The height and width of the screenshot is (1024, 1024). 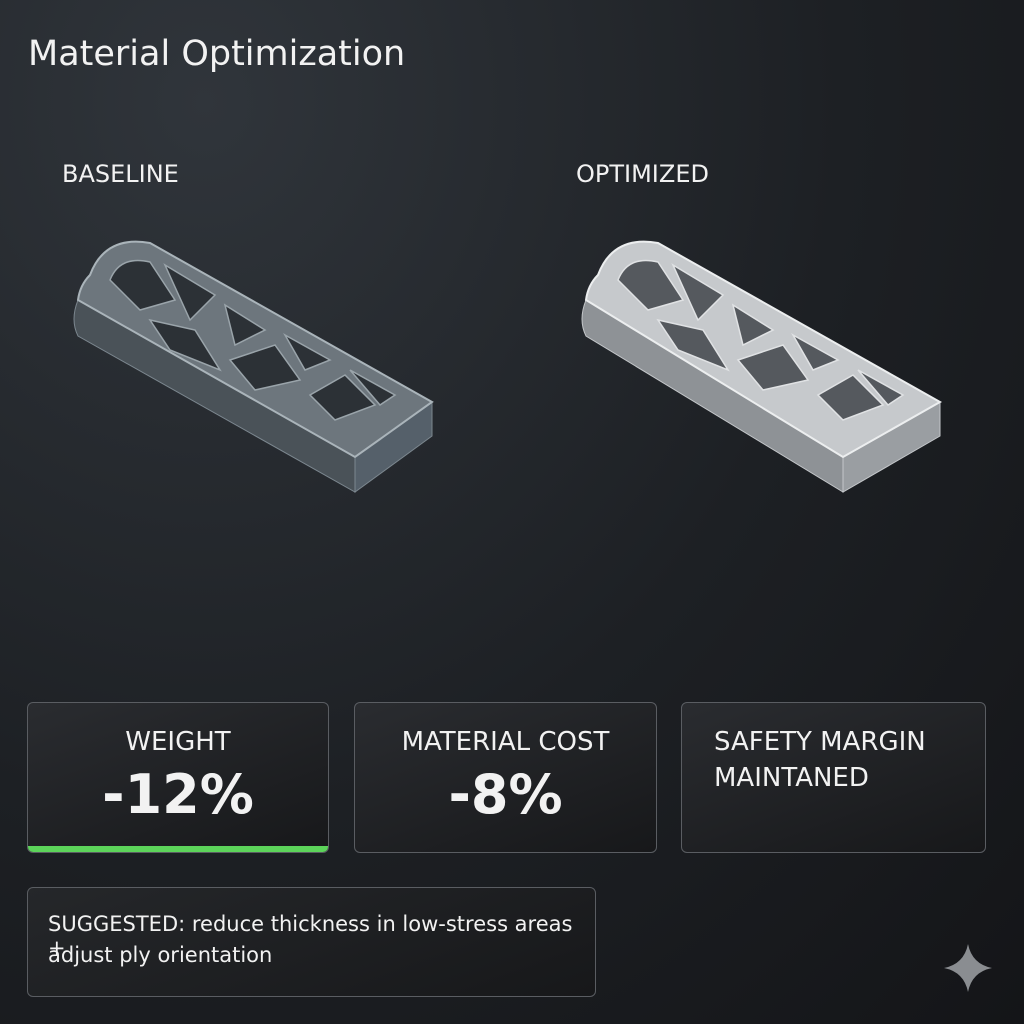 I want to click on metric-label: MATERIAL COST, so click(x=505, y=742).